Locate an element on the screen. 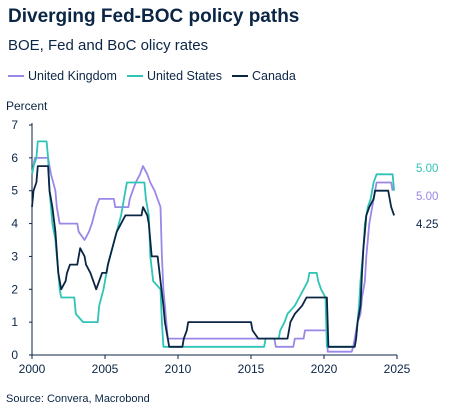  y-tick-label: 6 is located at coordinates (14, 158).